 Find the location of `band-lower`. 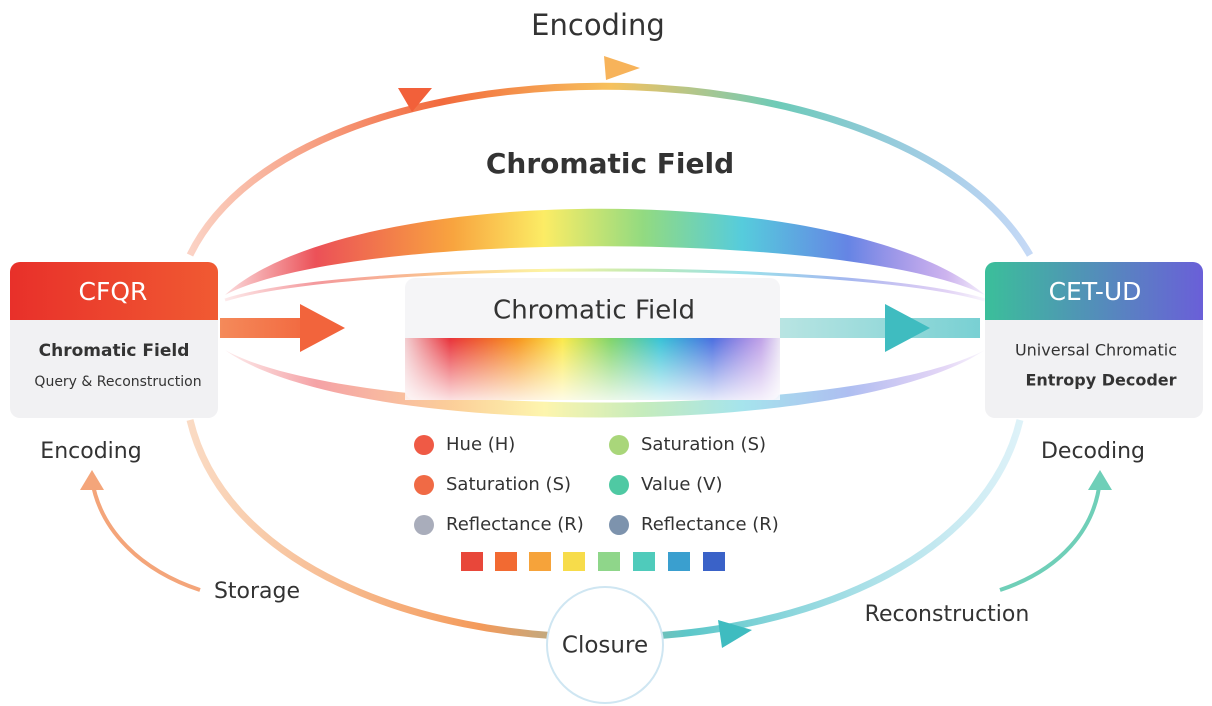

band-lower is located at coordinates (605, 384).